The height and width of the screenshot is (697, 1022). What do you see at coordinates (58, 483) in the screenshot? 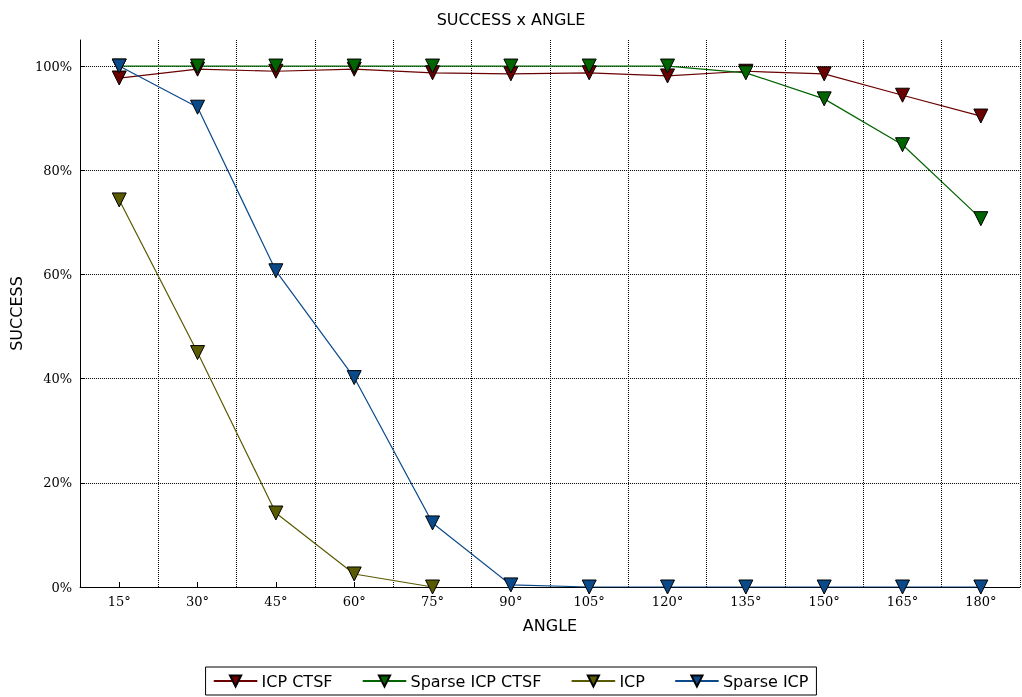
I see `y-tick-label: 20%` at bounding box center [58, 483].